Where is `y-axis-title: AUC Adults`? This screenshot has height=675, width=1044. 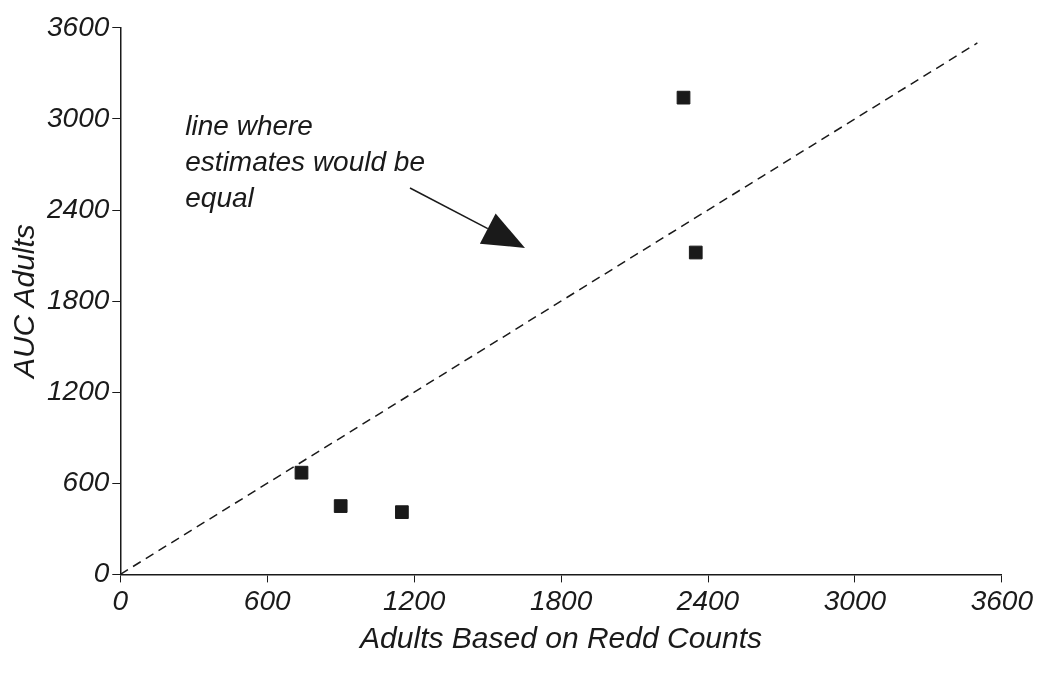 y-axis-title: AUC Adults is located at coordinates (24, 302).